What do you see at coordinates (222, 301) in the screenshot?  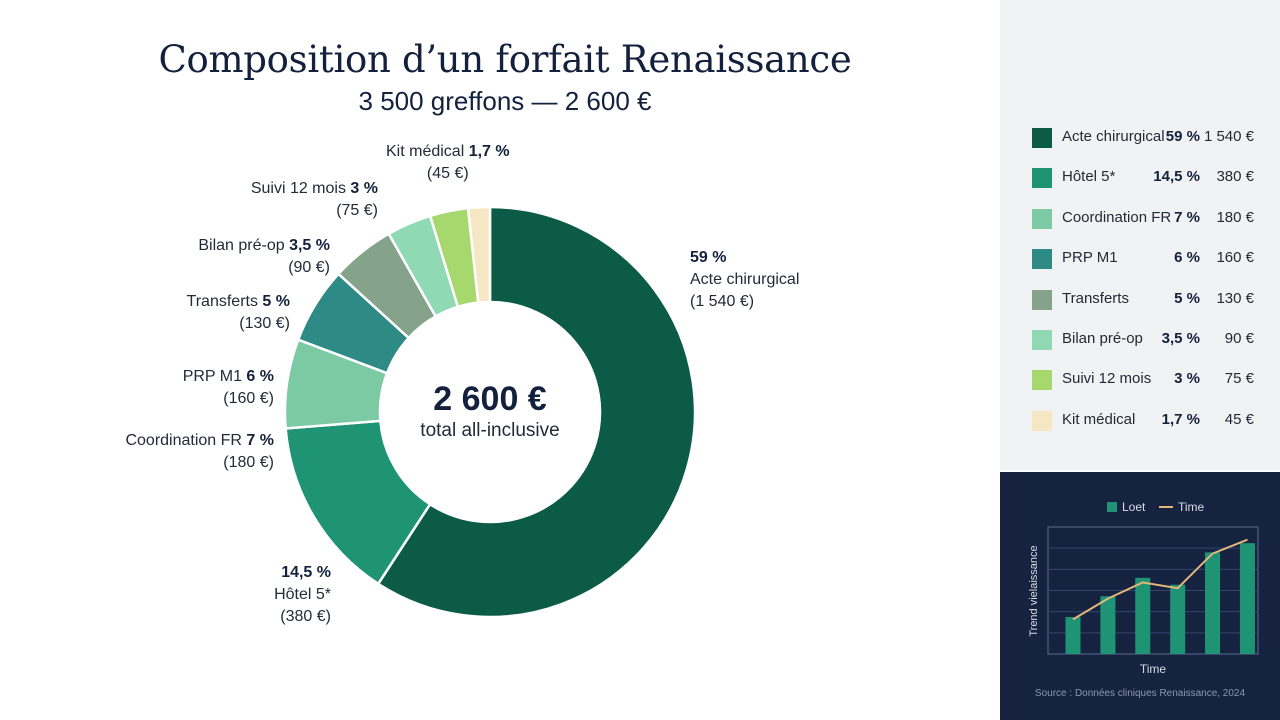 I see `slice-name: Transferts` at bounding box center [222, 301].